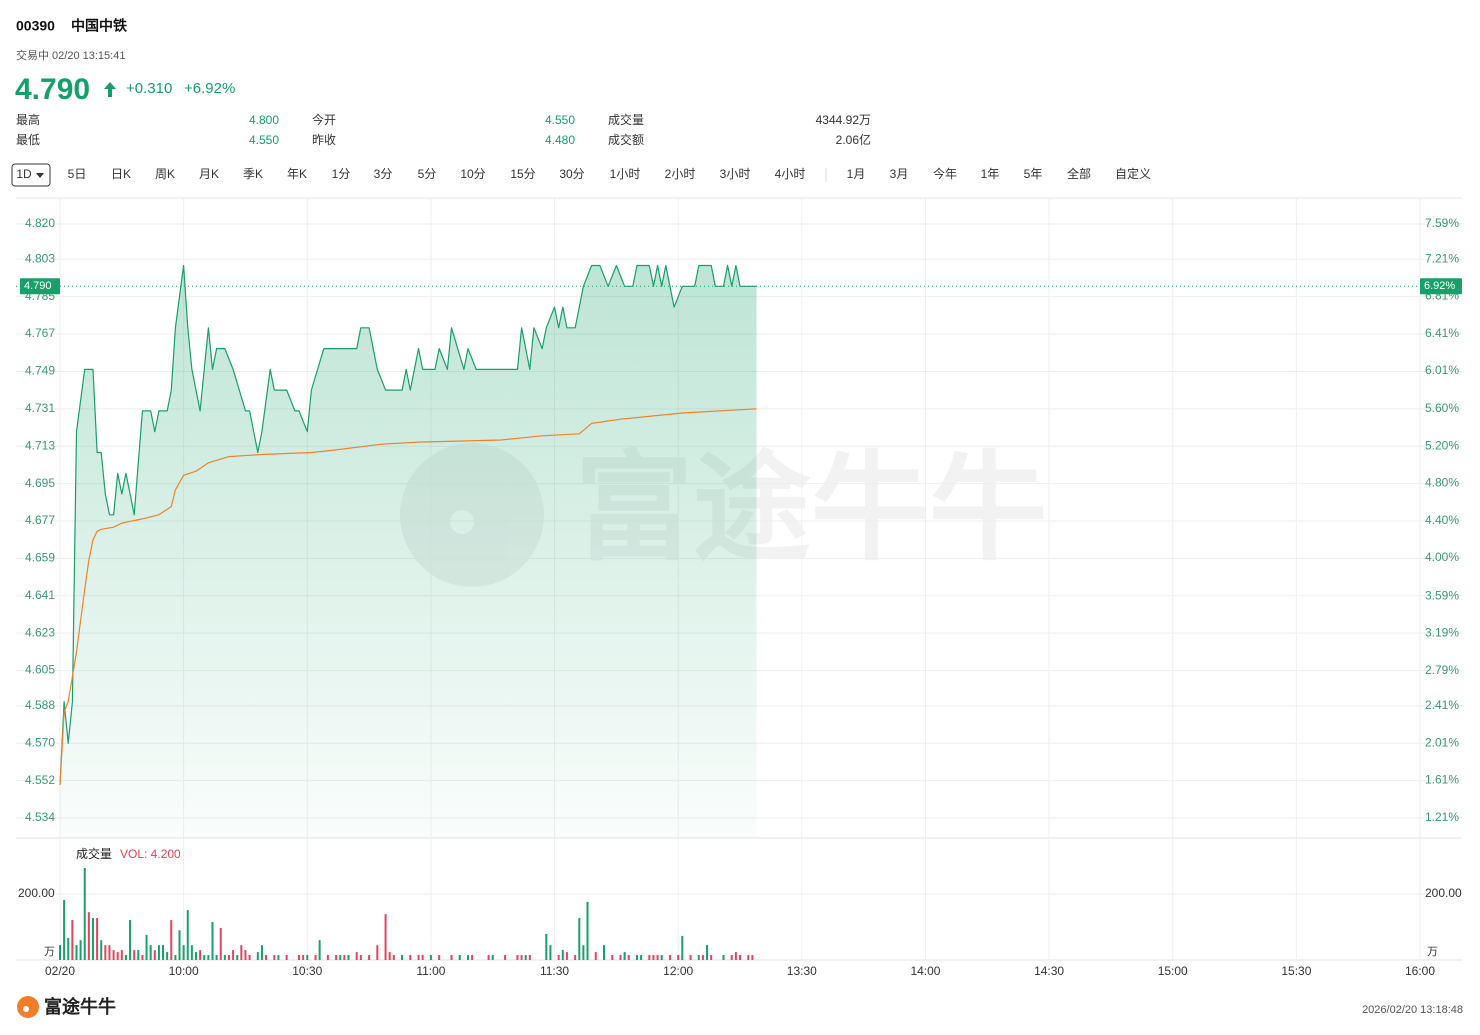 The height and width of the screenshot is (1035, 1480). What do you see at coordinates (680, 174) in the screenshot?
I see `period-tab: 2小时` at bounding box center [680, 174].